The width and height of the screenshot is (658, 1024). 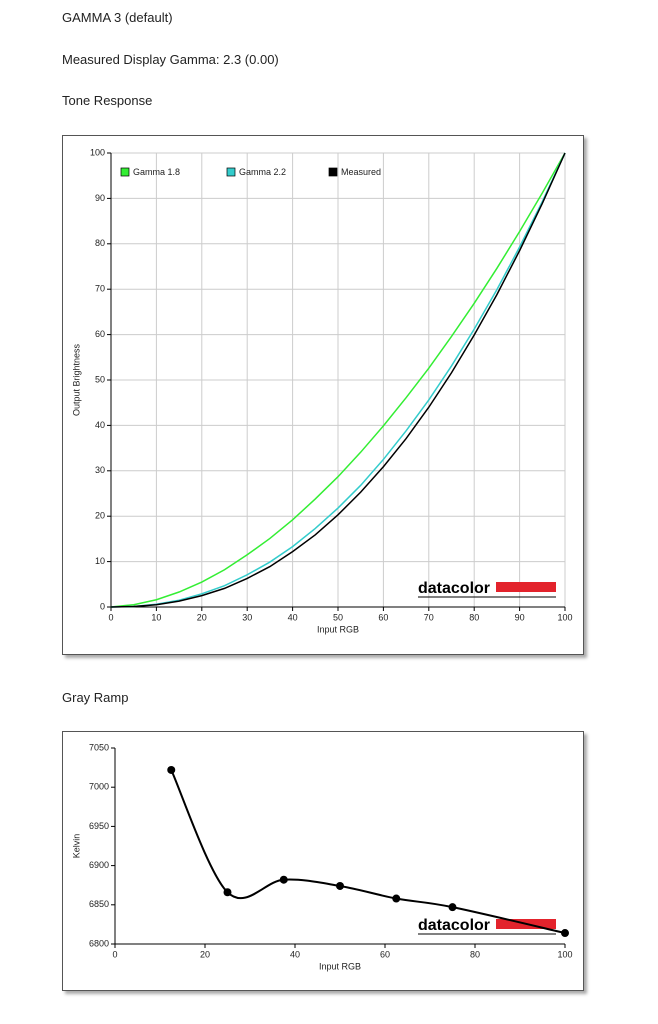 What do you see at coordinates (100, 379) in the screenshot?
I see `y-tick-label: 50` at bounding box center [100, 379].